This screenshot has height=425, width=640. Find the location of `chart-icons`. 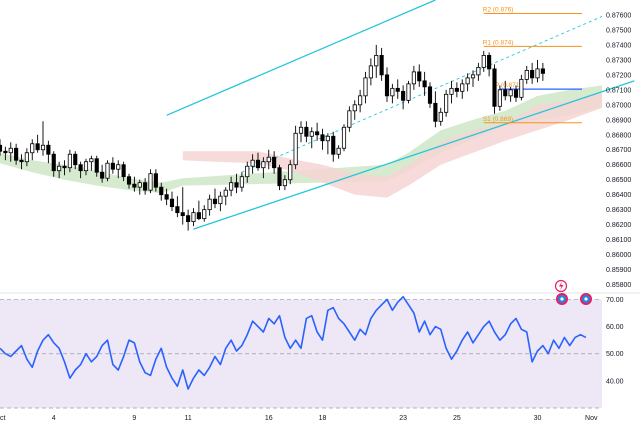

chart-icons is located at coordinates (573, 292).